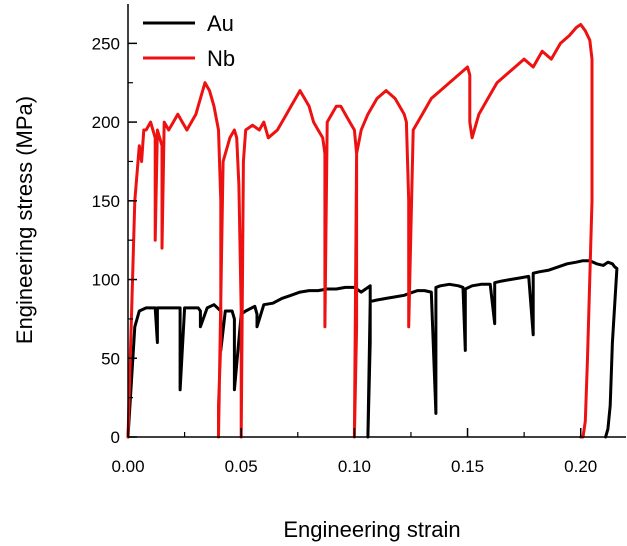 The width and height of the screenshot is (627, 546). Describe the element at coordinates (24, 220) in the screenshot. I see `y-axis-title: Engineering stress (MPa)` at that location.